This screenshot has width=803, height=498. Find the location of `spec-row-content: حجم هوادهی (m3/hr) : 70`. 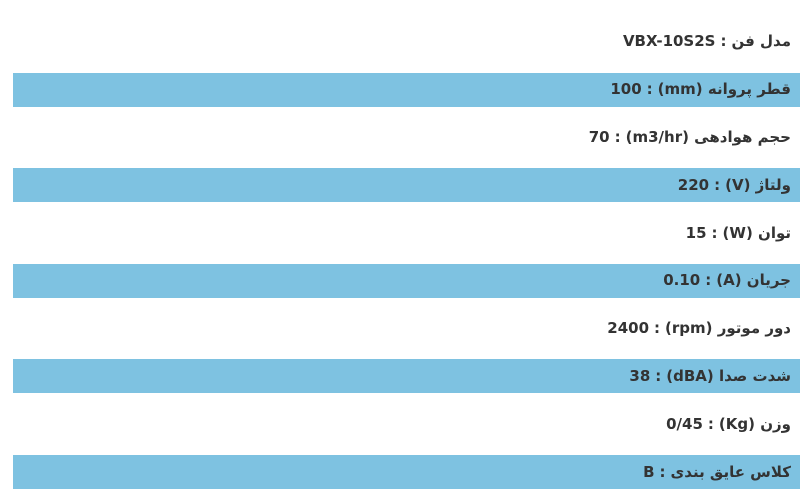

spec-row-content: حجم هوادهی (m3/hr) : 70 is located at coordinates (401, 136).